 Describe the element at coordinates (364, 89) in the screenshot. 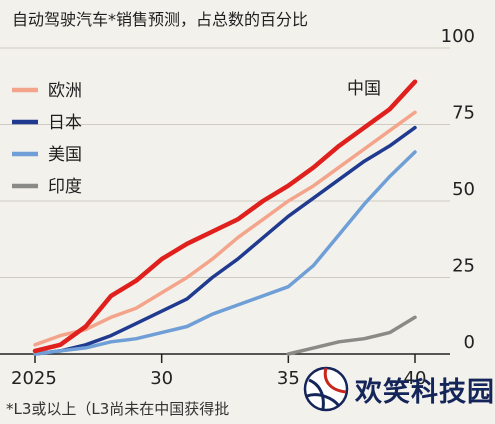

I see `annotation-label: 中国` at that location.